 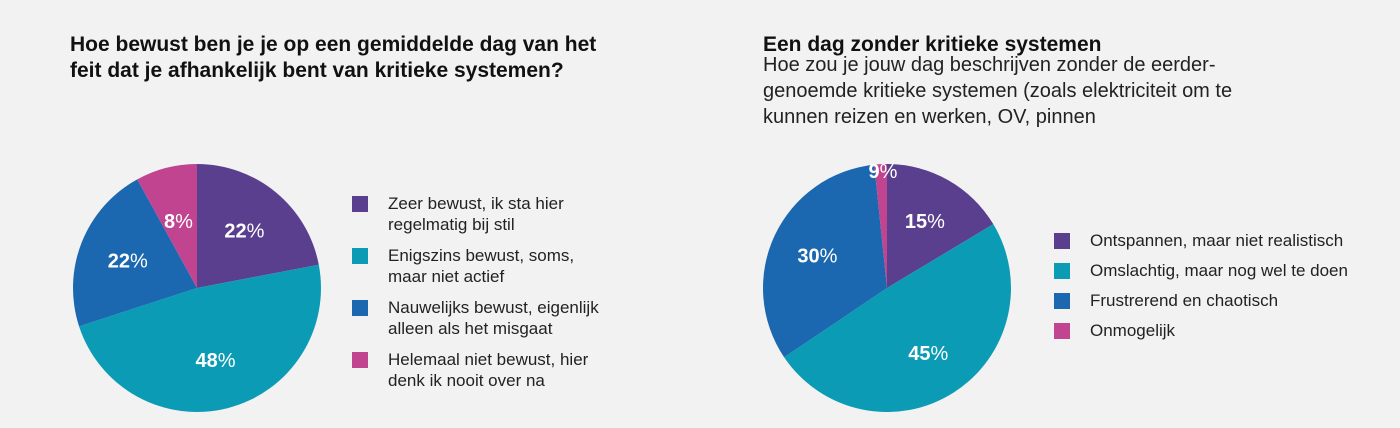 What do you see at coordinates (1133, 330) in the screenshot?
I see `legend-label: Onmogelijk` at bounding box center [1133, 330].